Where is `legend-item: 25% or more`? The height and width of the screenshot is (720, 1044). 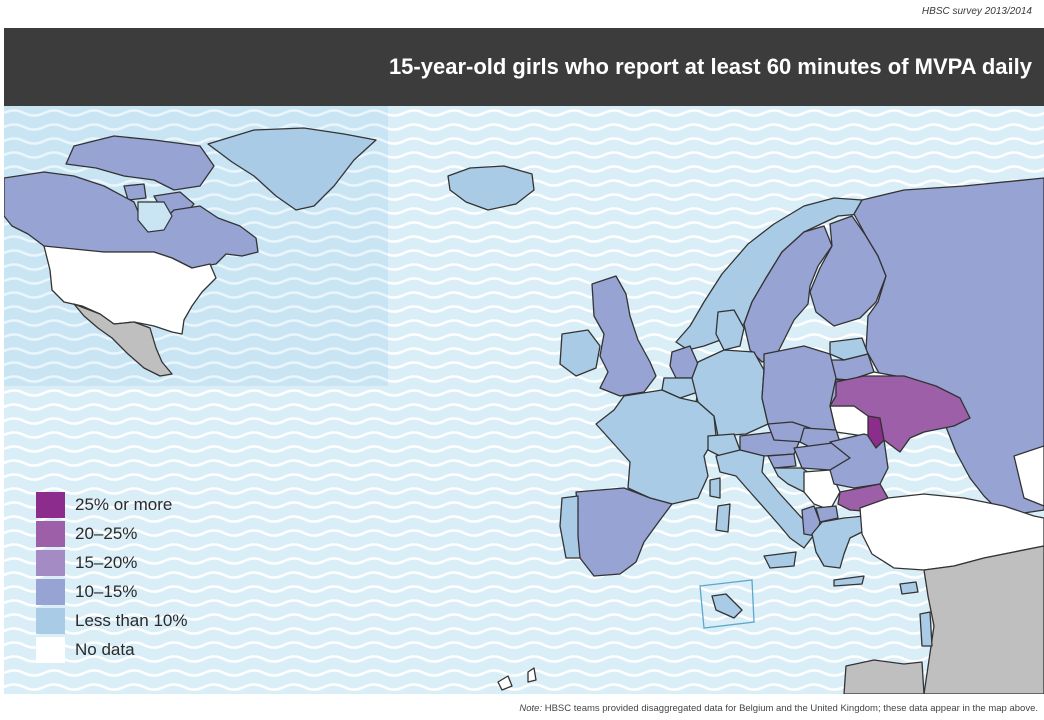 legend-item: 25% or more is located at coordinates (111, 504).